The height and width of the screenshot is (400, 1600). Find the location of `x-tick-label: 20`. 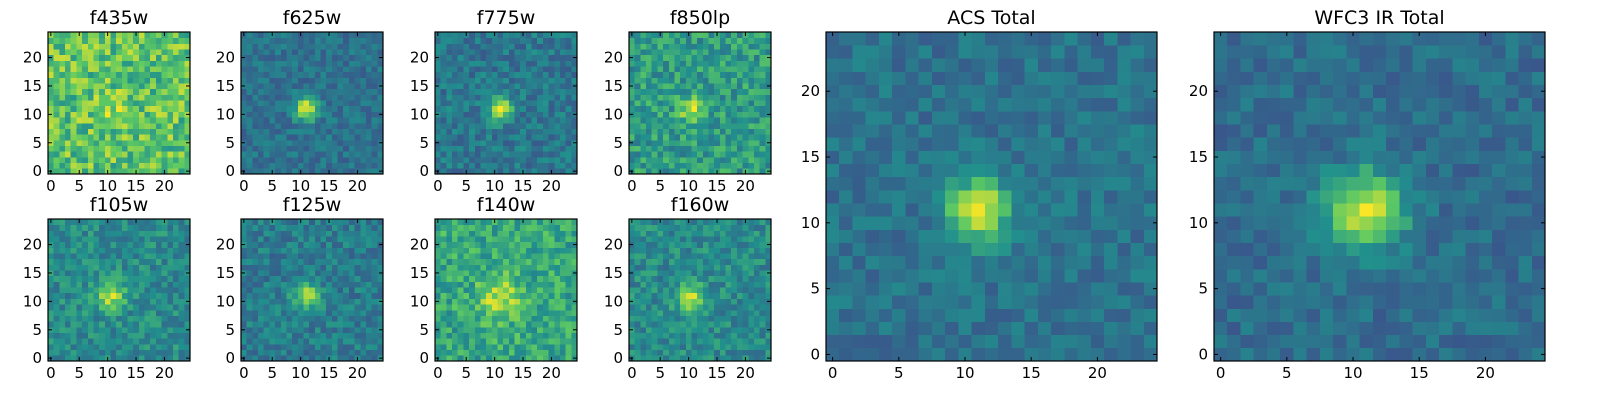

x-tick-label: 20 is located at coordinates (164, 373).